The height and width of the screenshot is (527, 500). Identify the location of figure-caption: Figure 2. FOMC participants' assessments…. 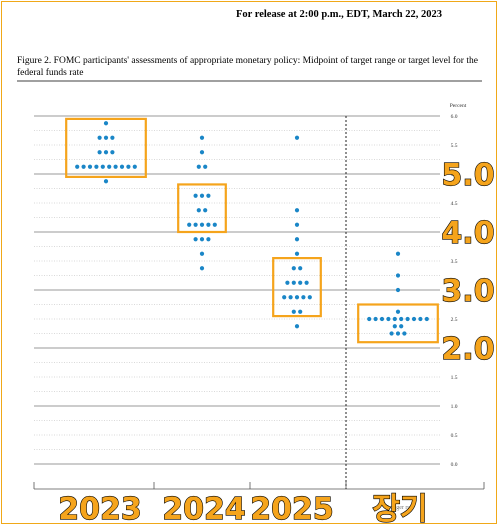
(247, 67).